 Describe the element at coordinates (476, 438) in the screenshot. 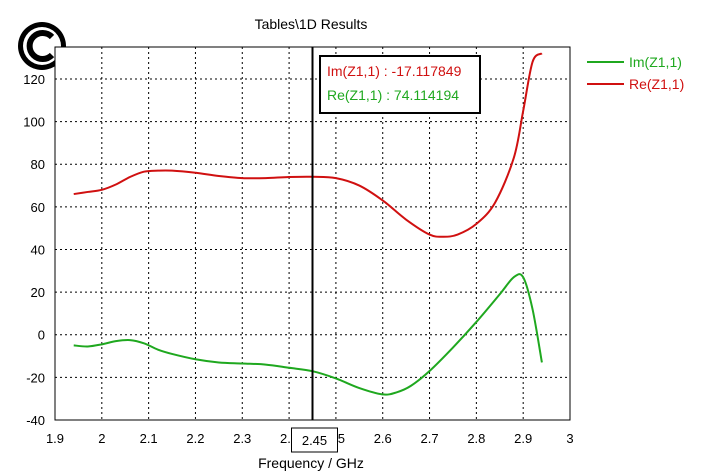

I see `x-tick-label: 2.8` at that location.